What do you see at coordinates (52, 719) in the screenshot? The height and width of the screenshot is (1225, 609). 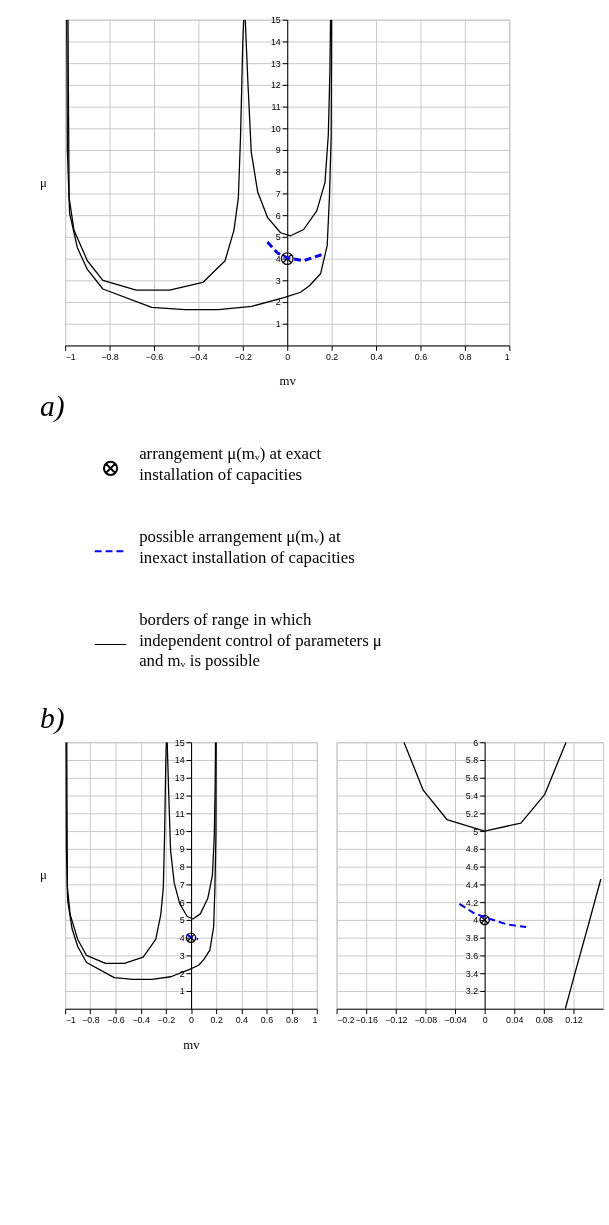 I see `chart-title: b)` at bounding box center [52, 719].